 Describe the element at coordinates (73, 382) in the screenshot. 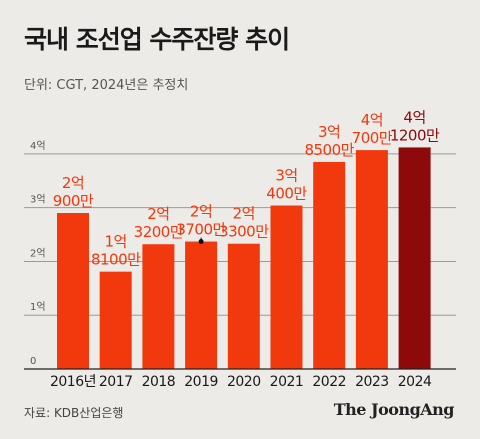

I see `x-tick-label: 2016년` at that location.